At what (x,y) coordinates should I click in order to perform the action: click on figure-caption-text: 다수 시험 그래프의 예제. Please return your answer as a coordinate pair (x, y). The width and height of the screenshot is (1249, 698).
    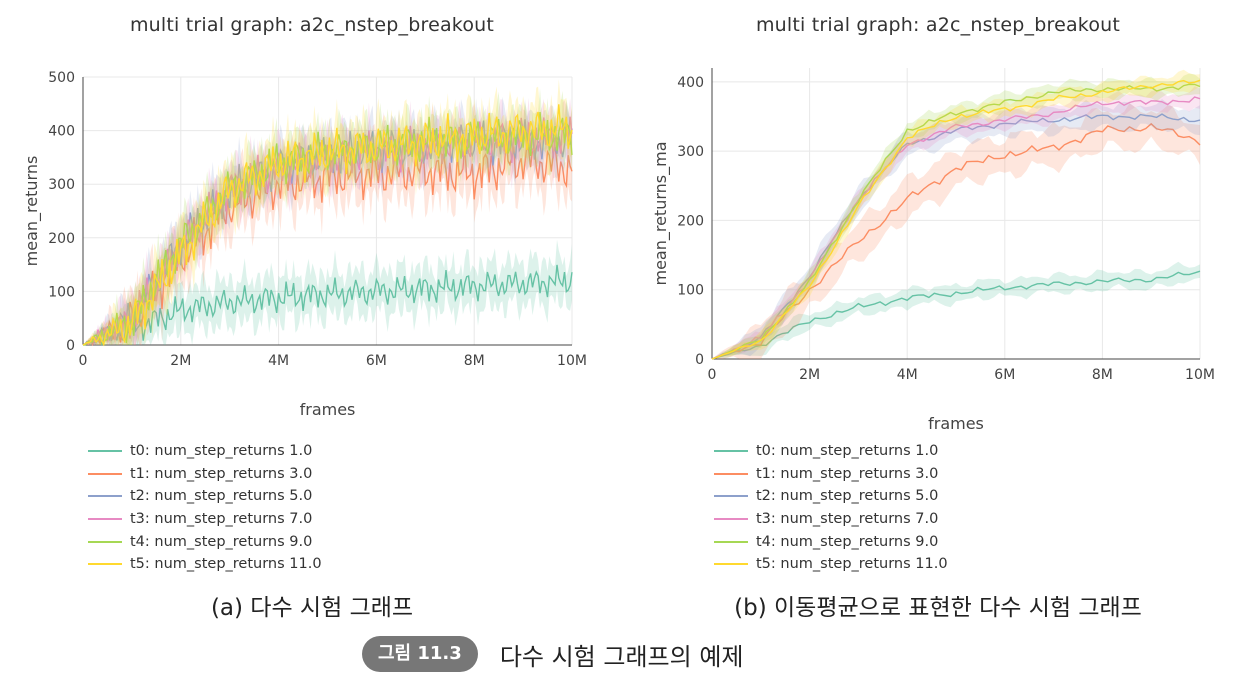
    Looking at the image, I should click on (621, 656).